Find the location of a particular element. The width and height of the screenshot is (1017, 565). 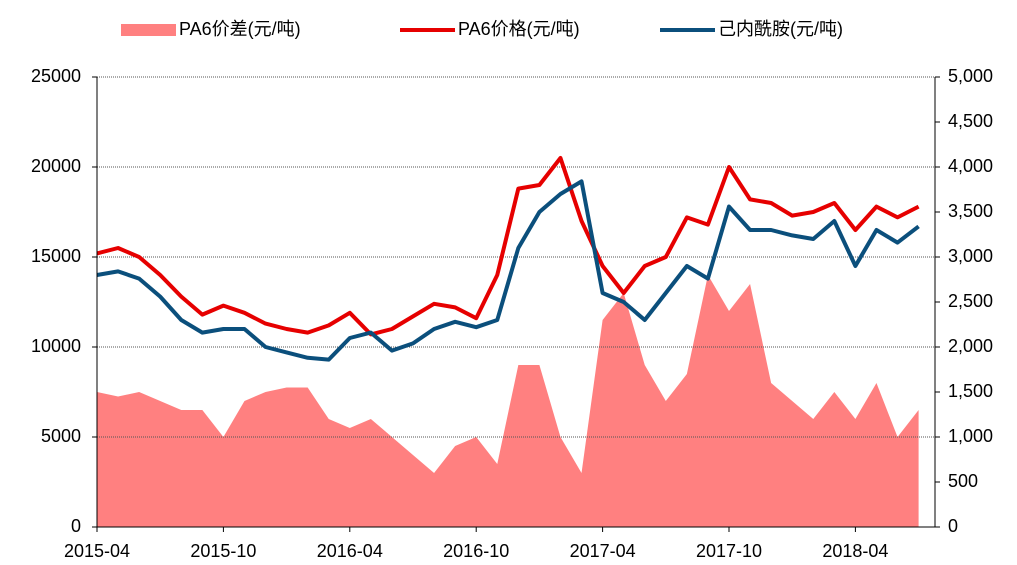

x-tick-label: 2017-10 is located at coordinates (729, 551).